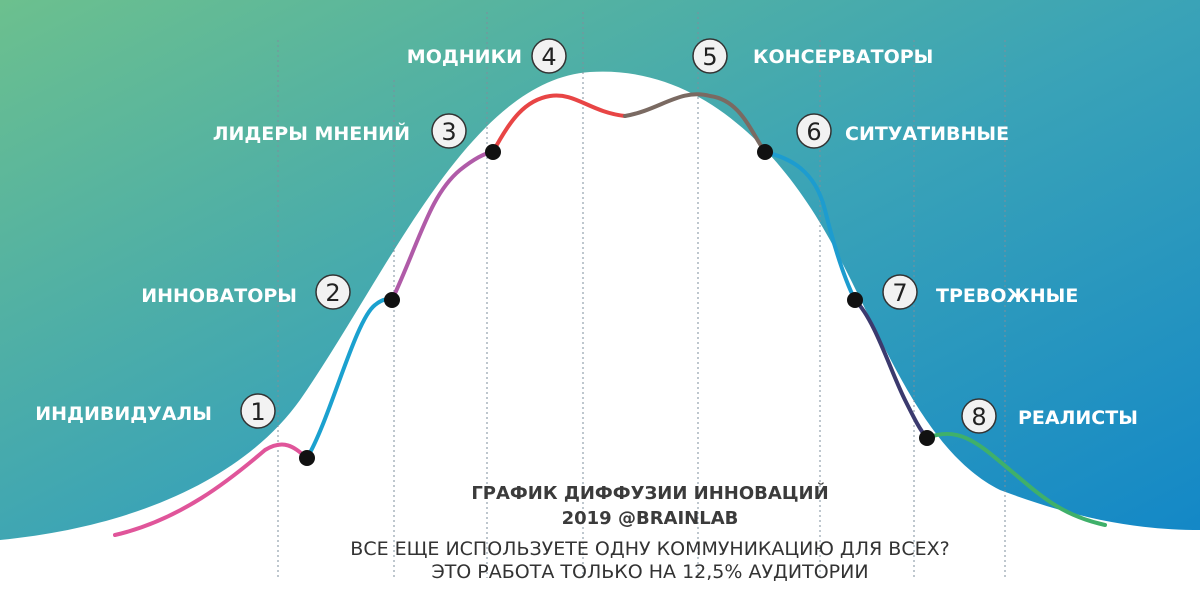  I want to click on segment-3: ЛИДЕРЫ МНЕНИЙ 3, so click(340, 131).